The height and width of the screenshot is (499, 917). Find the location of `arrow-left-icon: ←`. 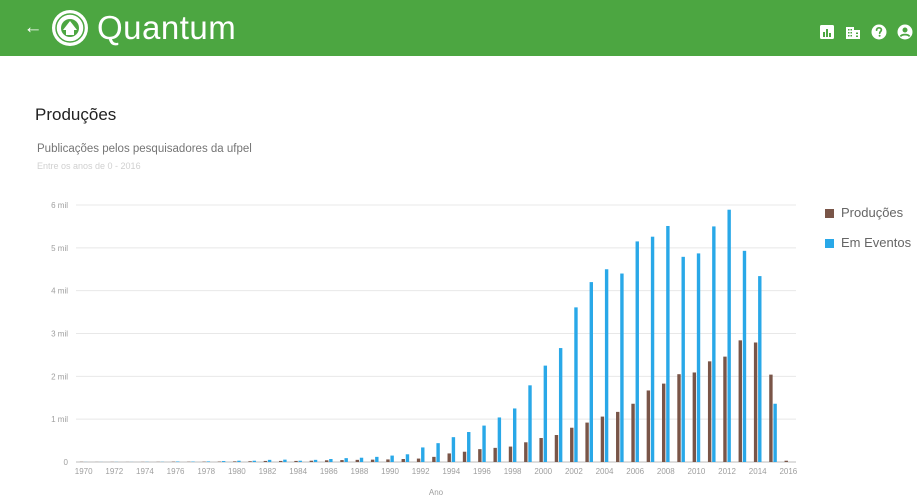

arrow-left-icon: ← is located at coordinates (33, 27).